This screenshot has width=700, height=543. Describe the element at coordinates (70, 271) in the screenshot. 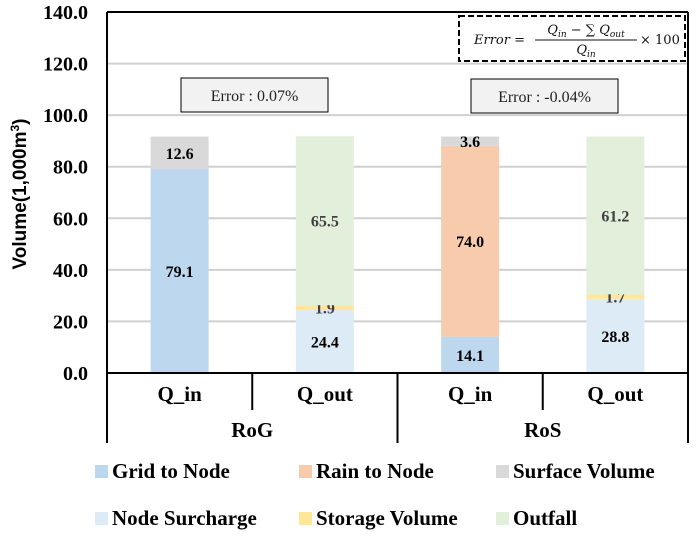

I see `y-tick-label: 40.0` at that location.